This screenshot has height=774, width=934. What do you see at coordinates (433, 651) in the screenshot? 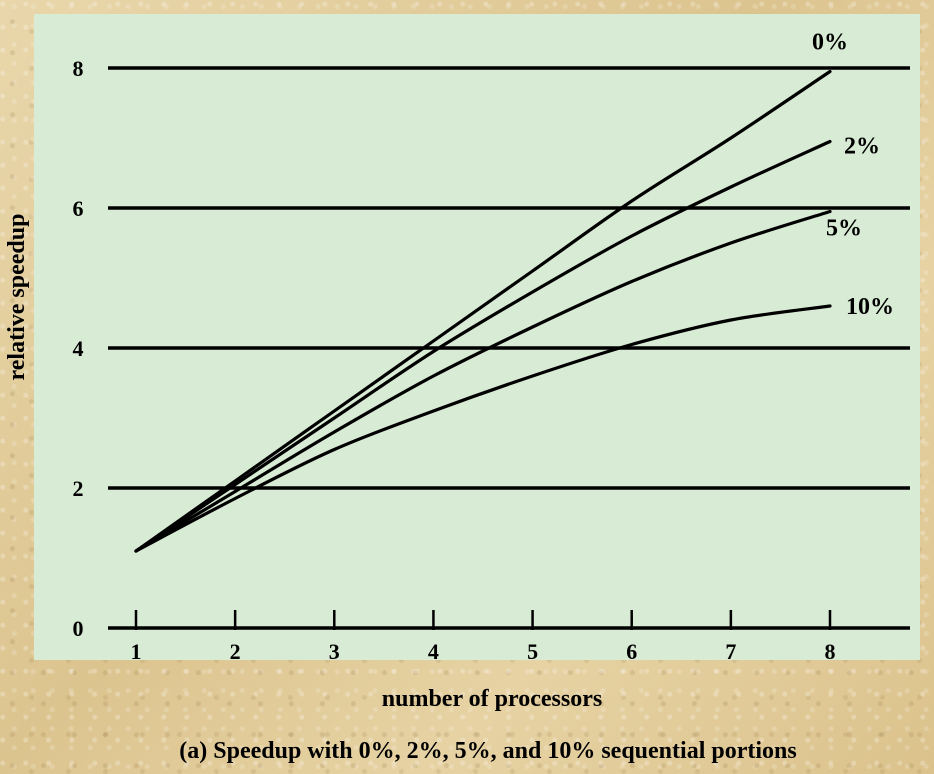
I see `x-tick-label-4: 4` at bounding box center [433, 651].